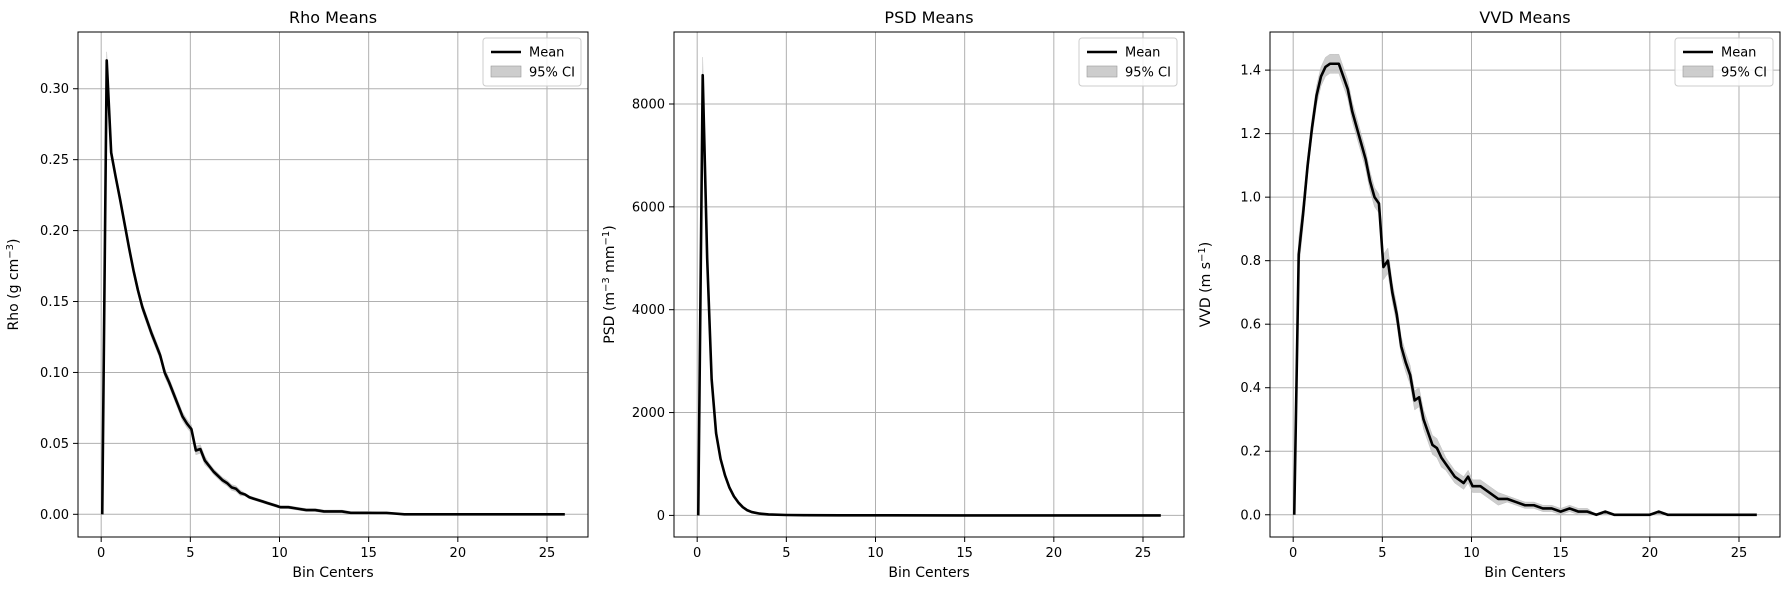 The image size is (1789, 590). I want to click on y-tick-label: 1.2, so click(1250, 134).